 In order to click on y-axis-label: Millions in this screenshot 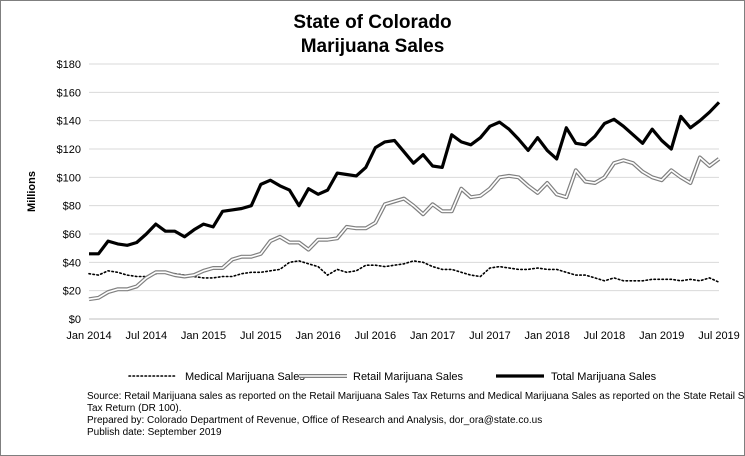, I will do `click(32, 191)`.